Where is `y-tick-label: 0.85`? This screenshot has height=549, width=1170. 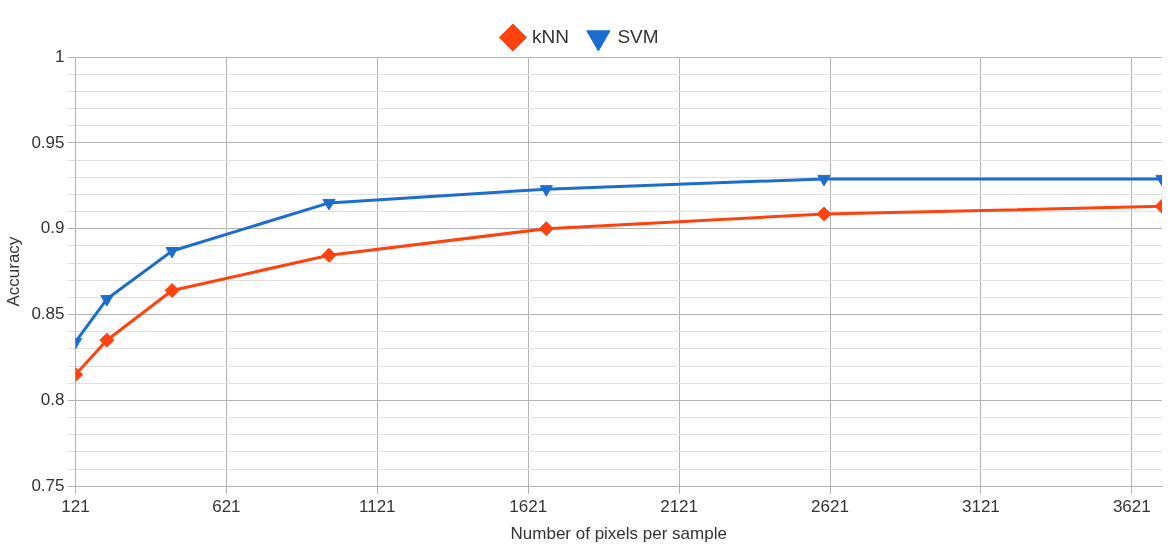 y-tick-label: 0.85 is located at coordinates (48, 314).